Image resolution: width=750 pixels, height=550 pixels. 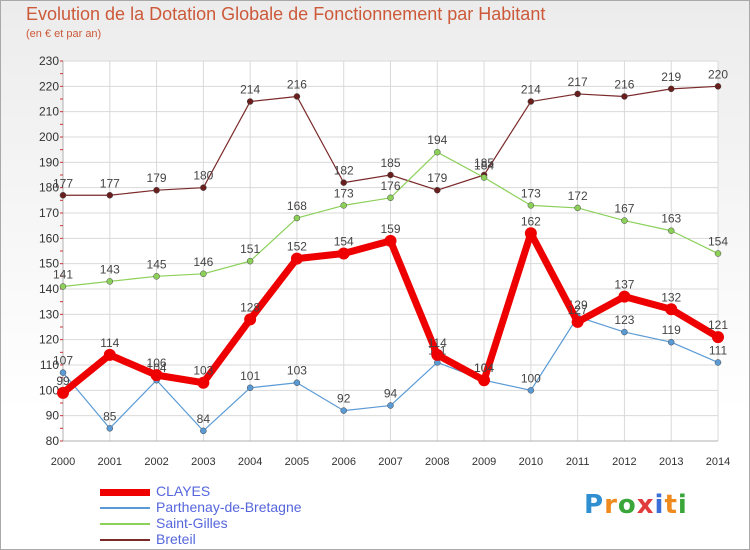 I want to click on data-label: 85, so click(x=110, y=416).